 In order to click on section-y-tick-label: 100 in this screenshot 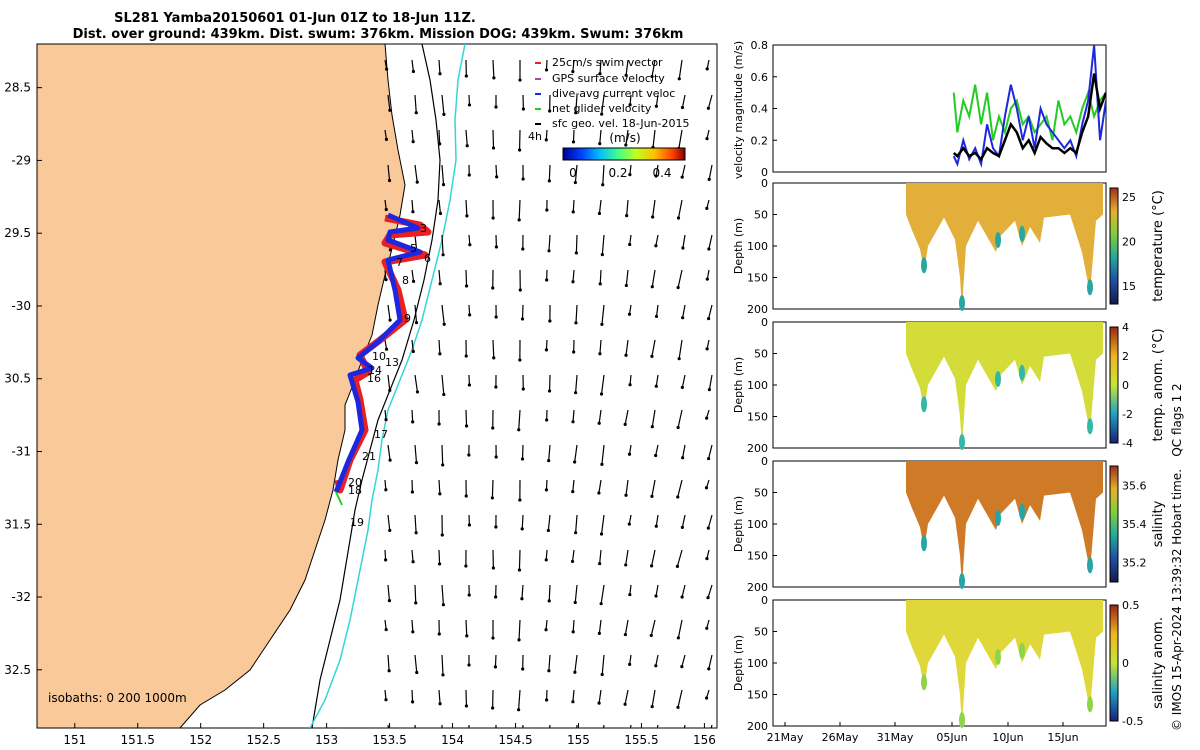, I will do `click(757, 524)`.